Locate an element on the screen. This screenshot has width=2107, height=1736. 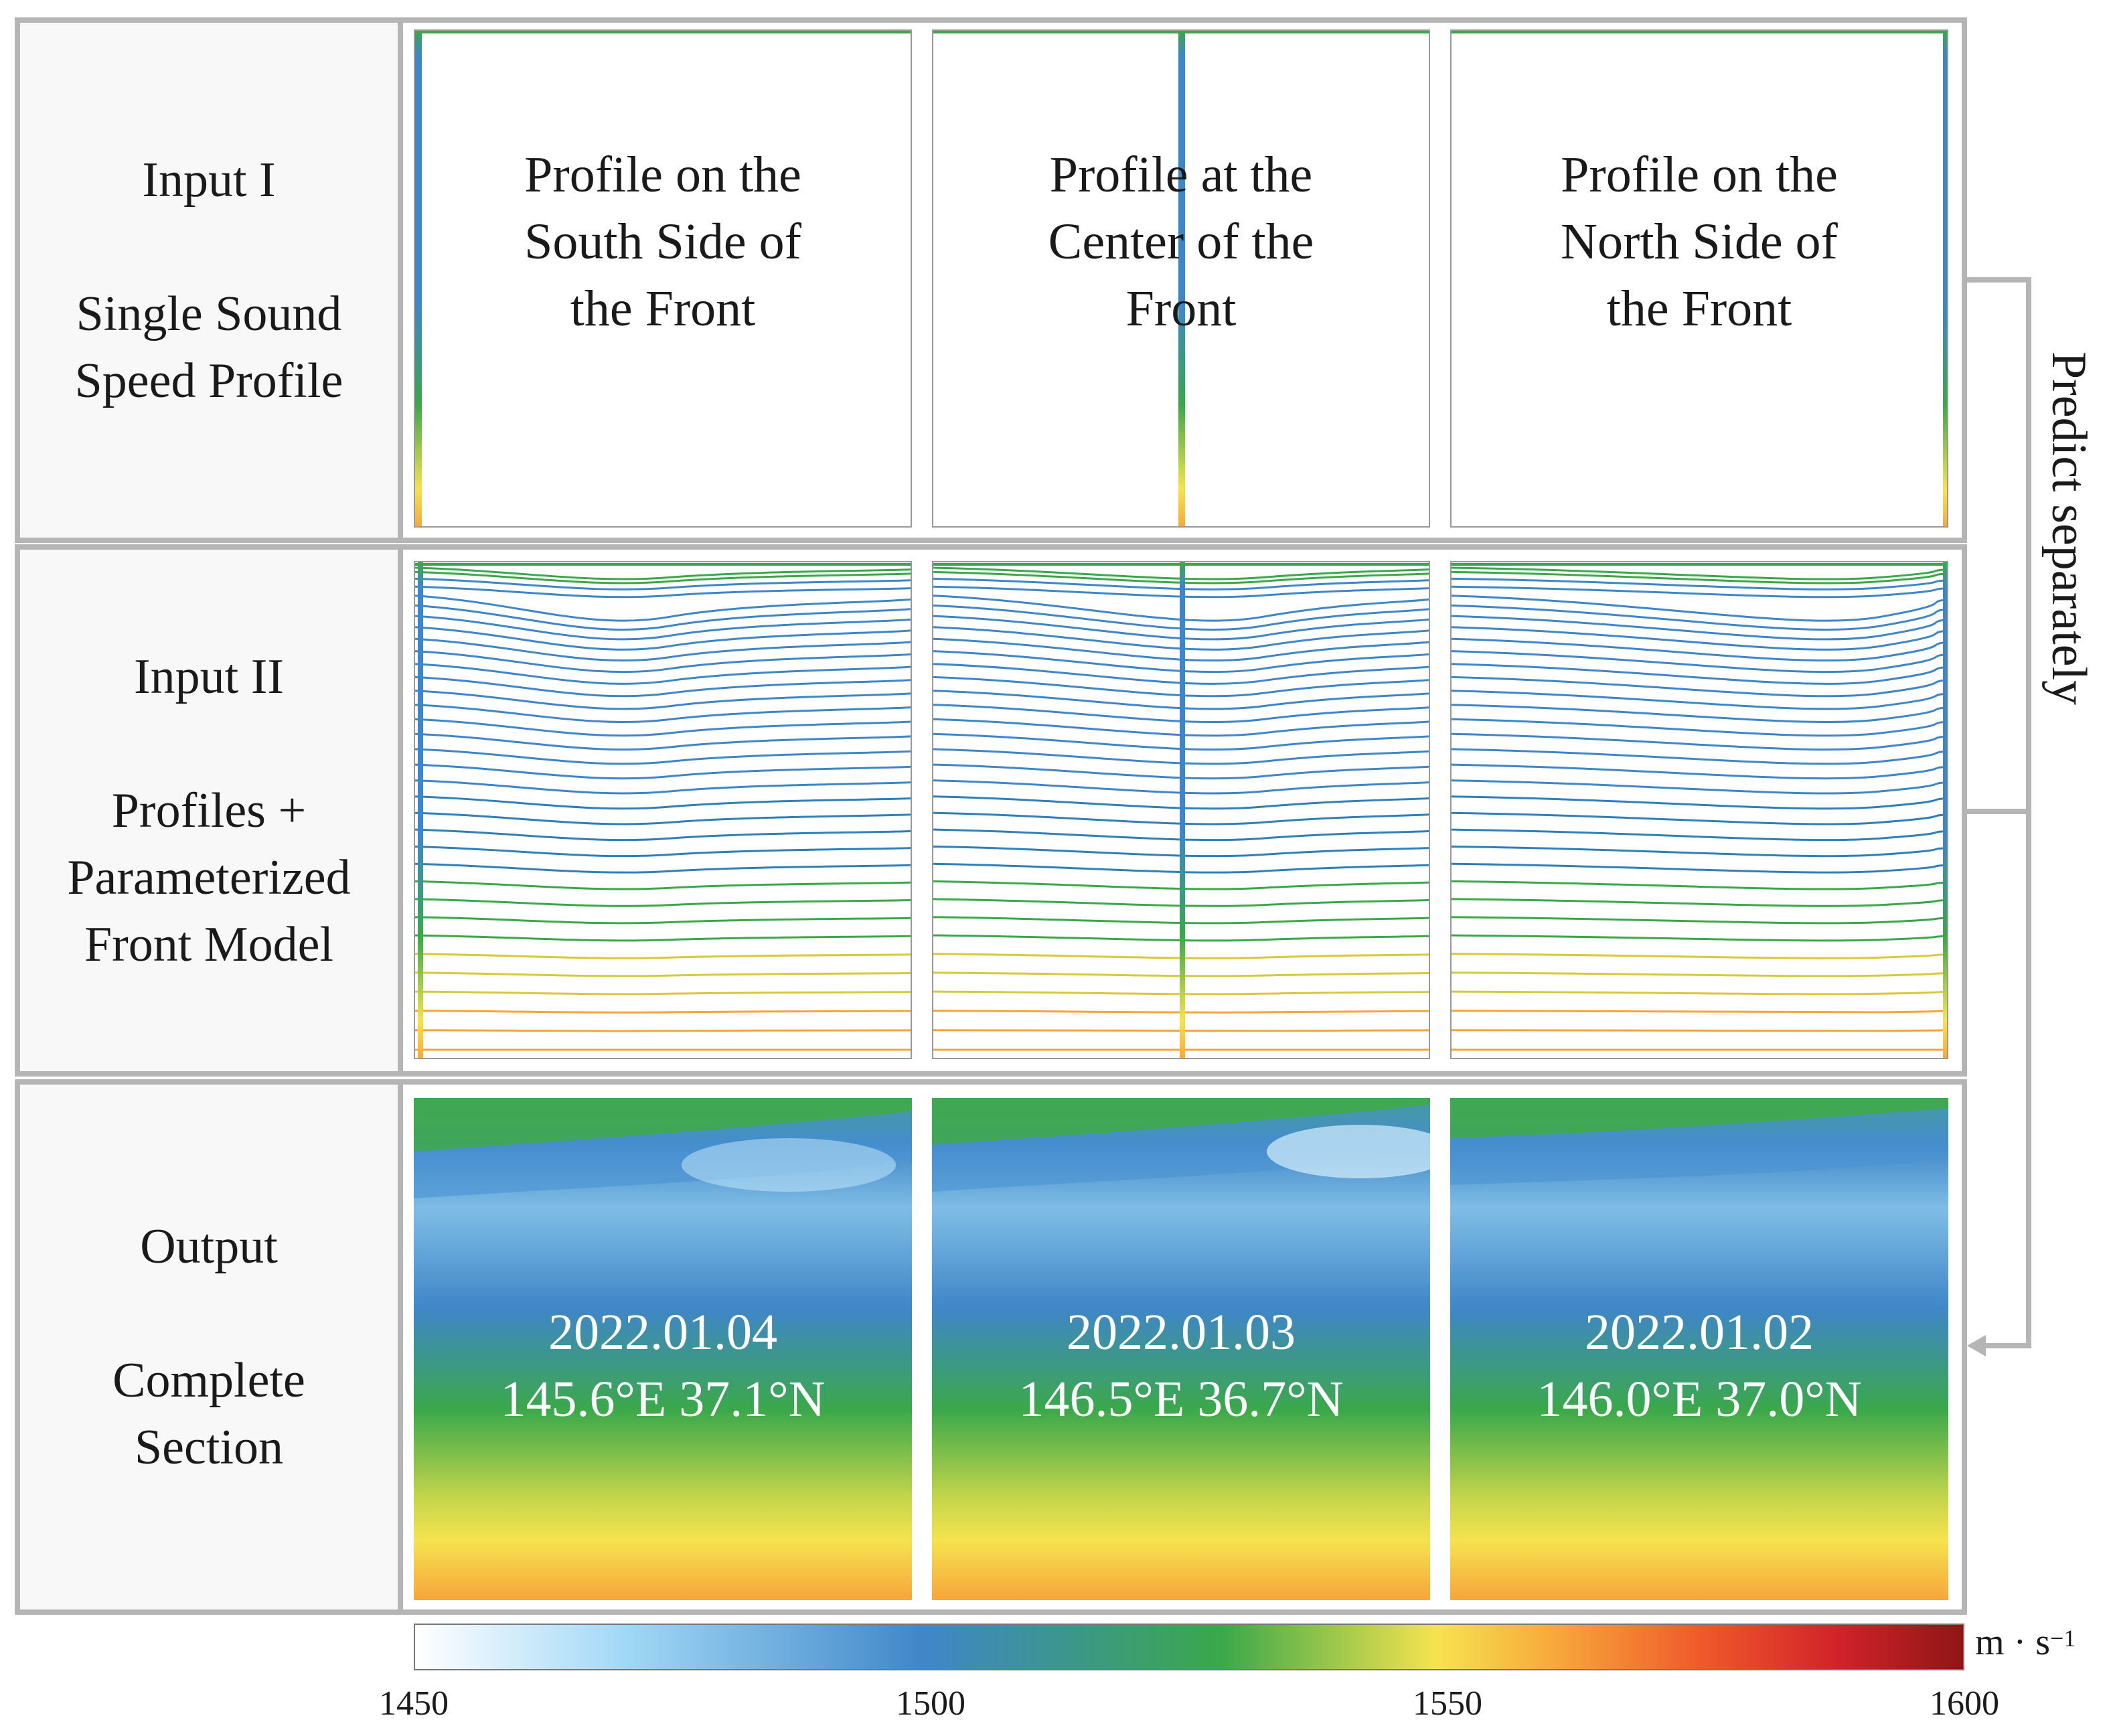
profile-panel-south: Profile on the South Side of the Front is located at coordinates (663, 278).